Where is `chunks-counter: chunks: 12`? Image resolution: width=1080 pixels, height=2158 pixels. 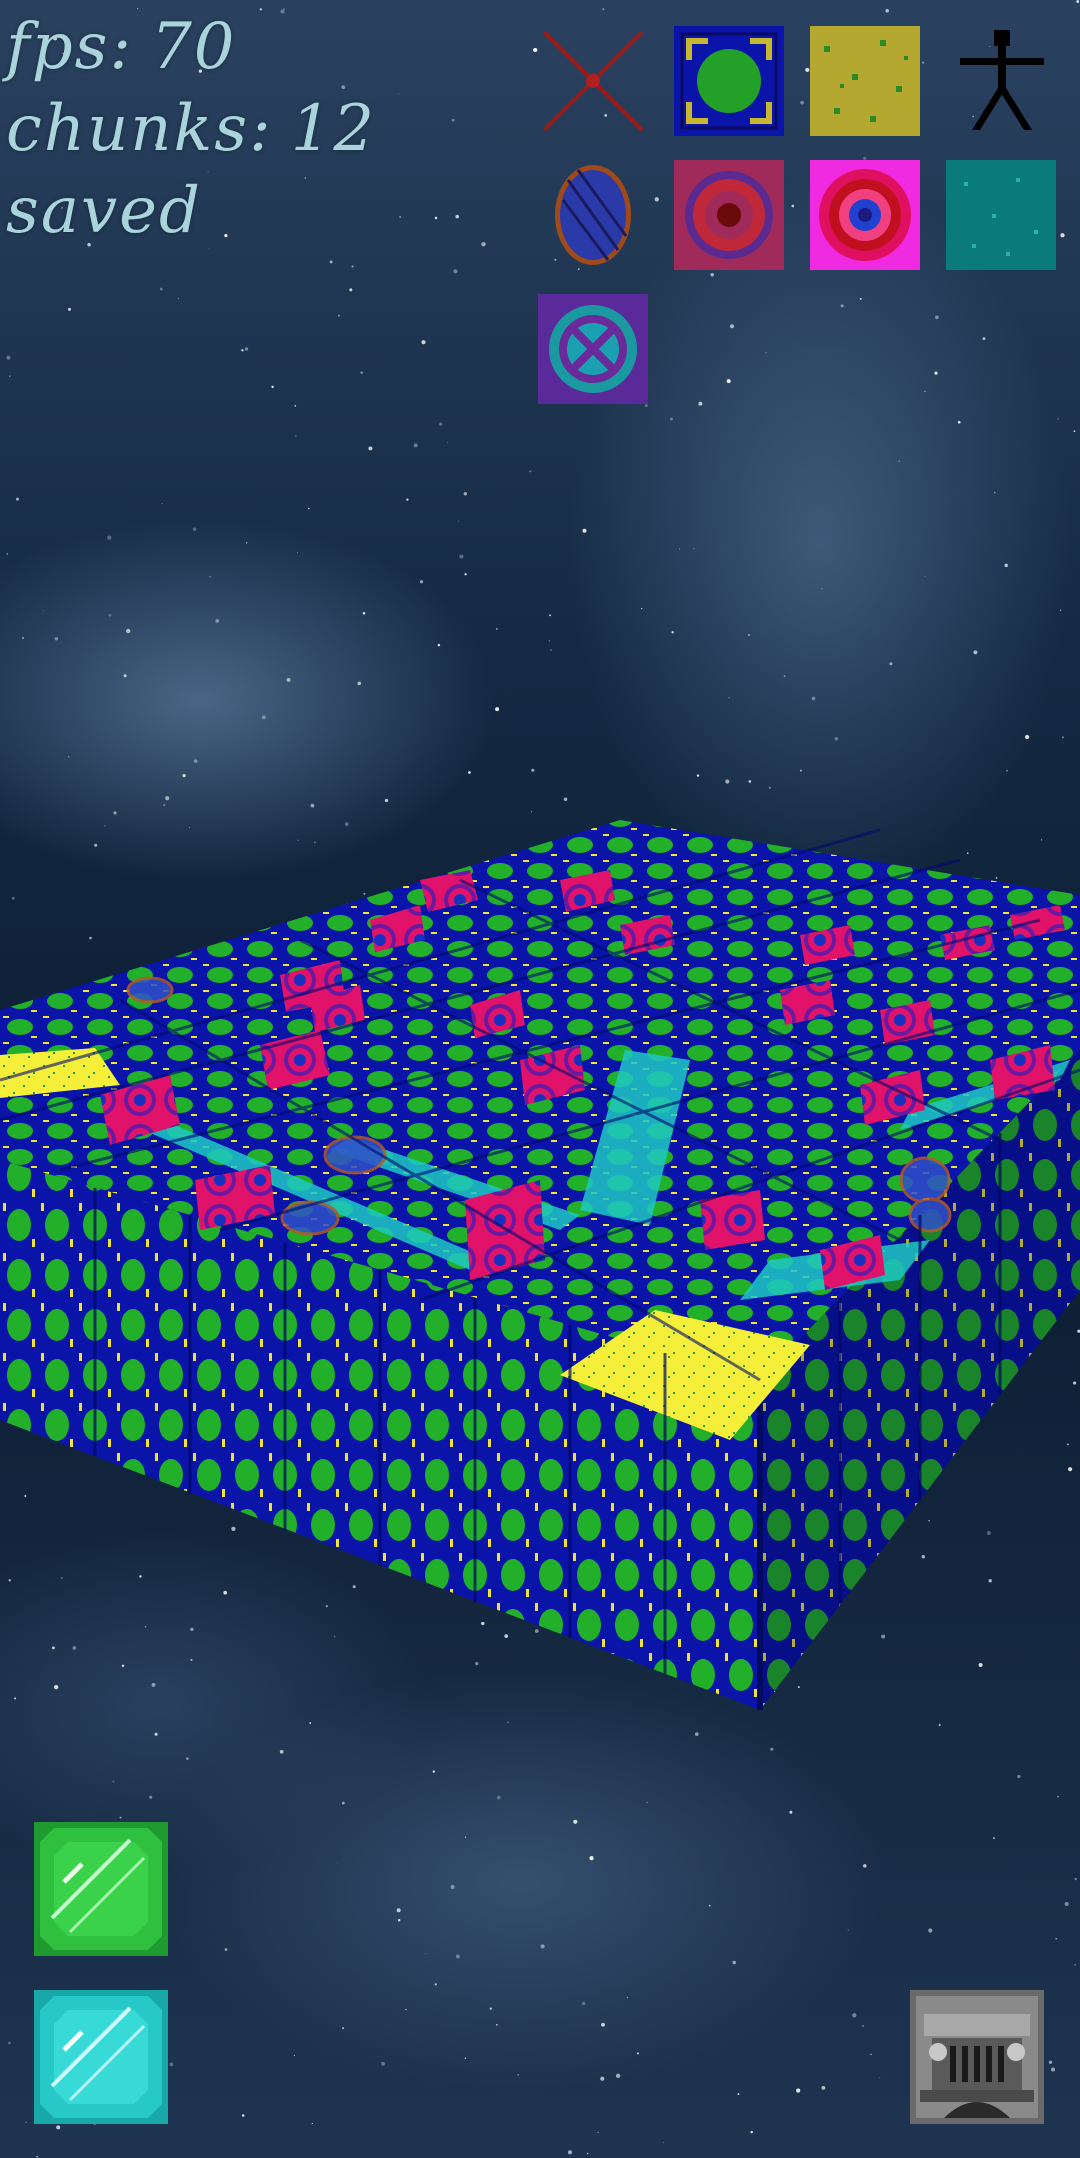
chunks-counter: chunks: 12 is located at coordinates (191, 129).